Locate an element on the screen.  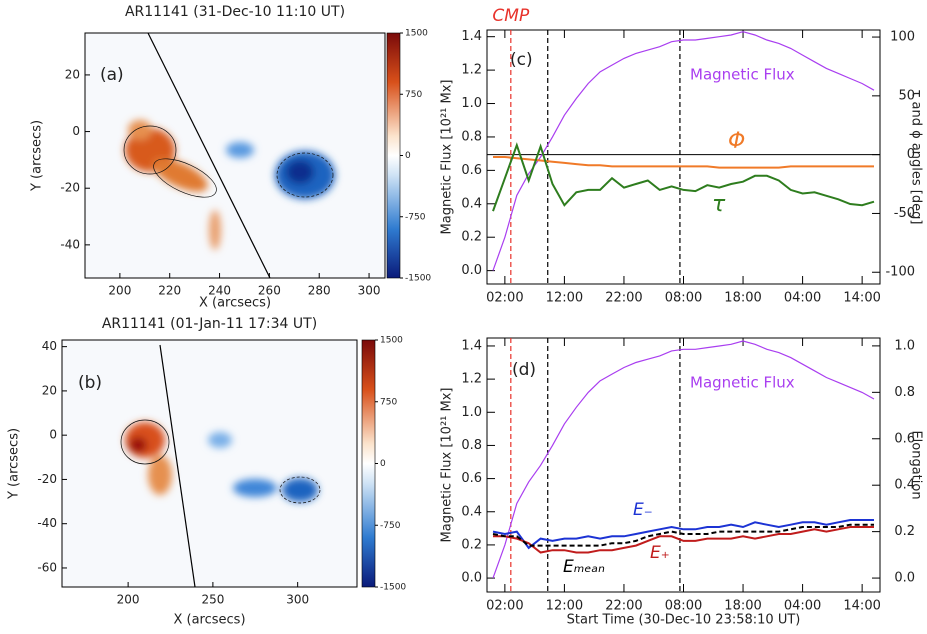
y2-tick-label: 50 is located at coordinates (906, 95).